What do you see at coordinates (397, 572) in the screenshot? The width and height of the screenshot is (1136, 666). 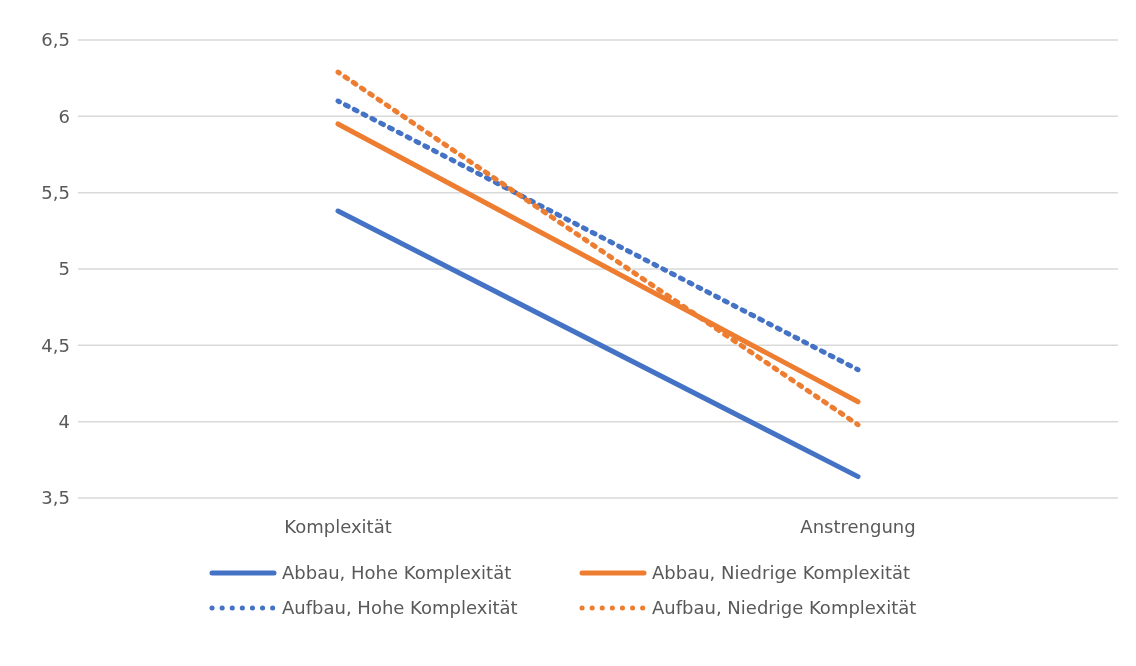 I see `legend-label: Abbau, Hohe Komplexität` at bounding box center [397, 572].